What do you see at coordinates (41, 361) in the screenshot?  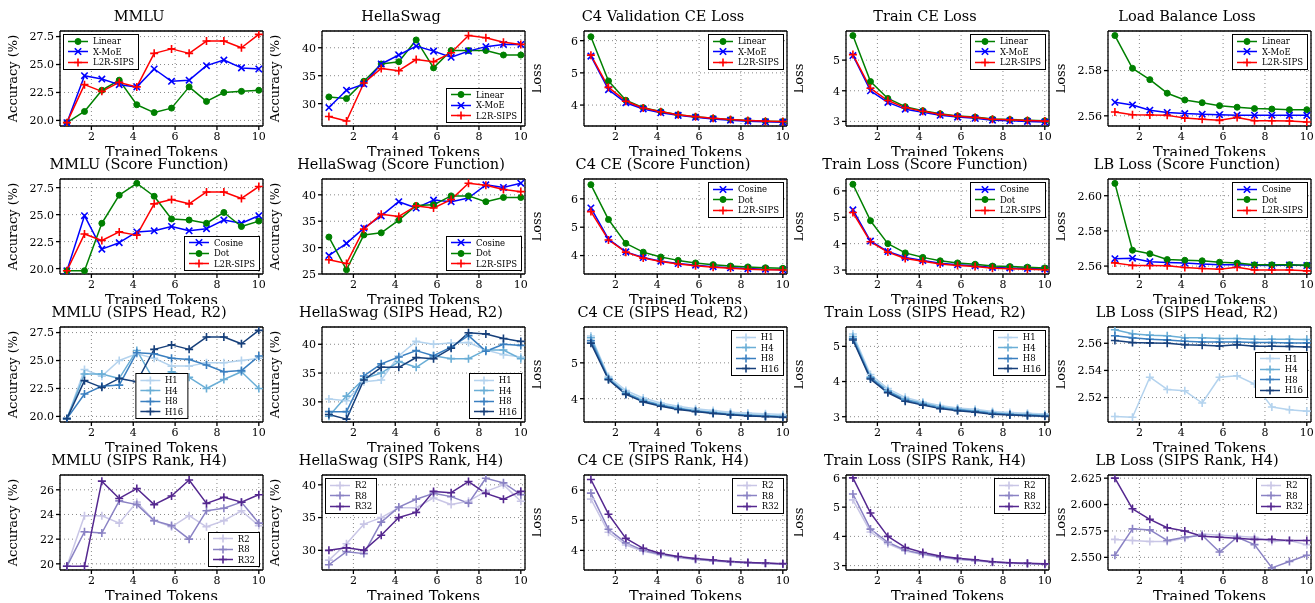 I see `y-tick-label: 25.0` at bounding box center [41, 361].